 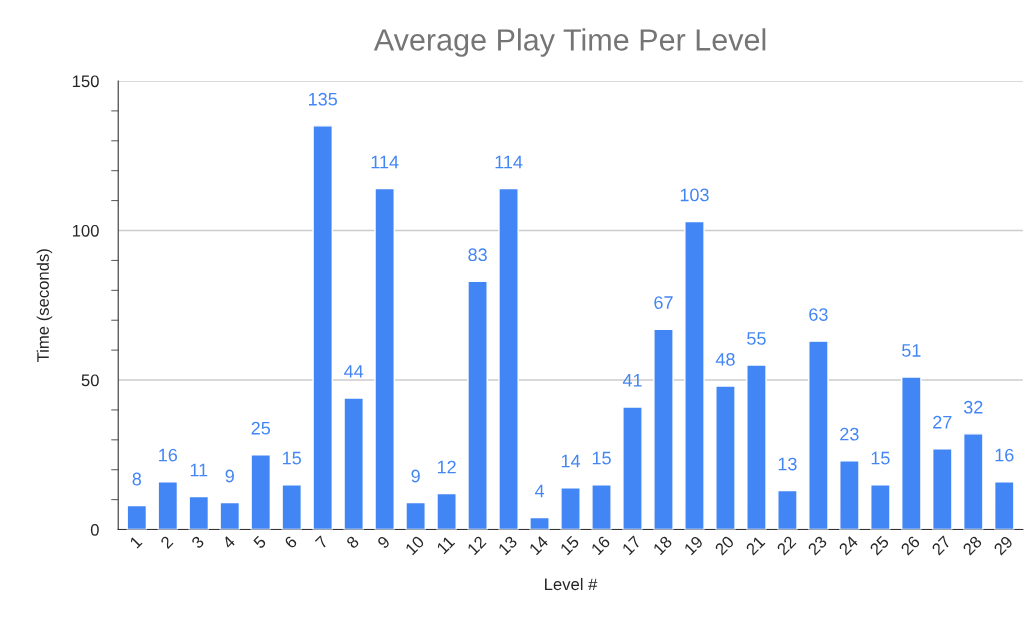 What do you see at coordinates (973, 407) in the screenshot?
I see `data-label: 32` at bounding box center [973, 407].